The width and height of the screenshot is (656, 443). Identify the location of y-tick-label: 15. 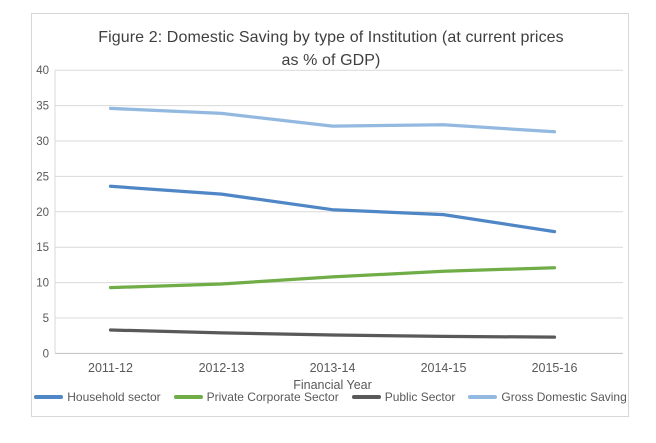
(42, 248).